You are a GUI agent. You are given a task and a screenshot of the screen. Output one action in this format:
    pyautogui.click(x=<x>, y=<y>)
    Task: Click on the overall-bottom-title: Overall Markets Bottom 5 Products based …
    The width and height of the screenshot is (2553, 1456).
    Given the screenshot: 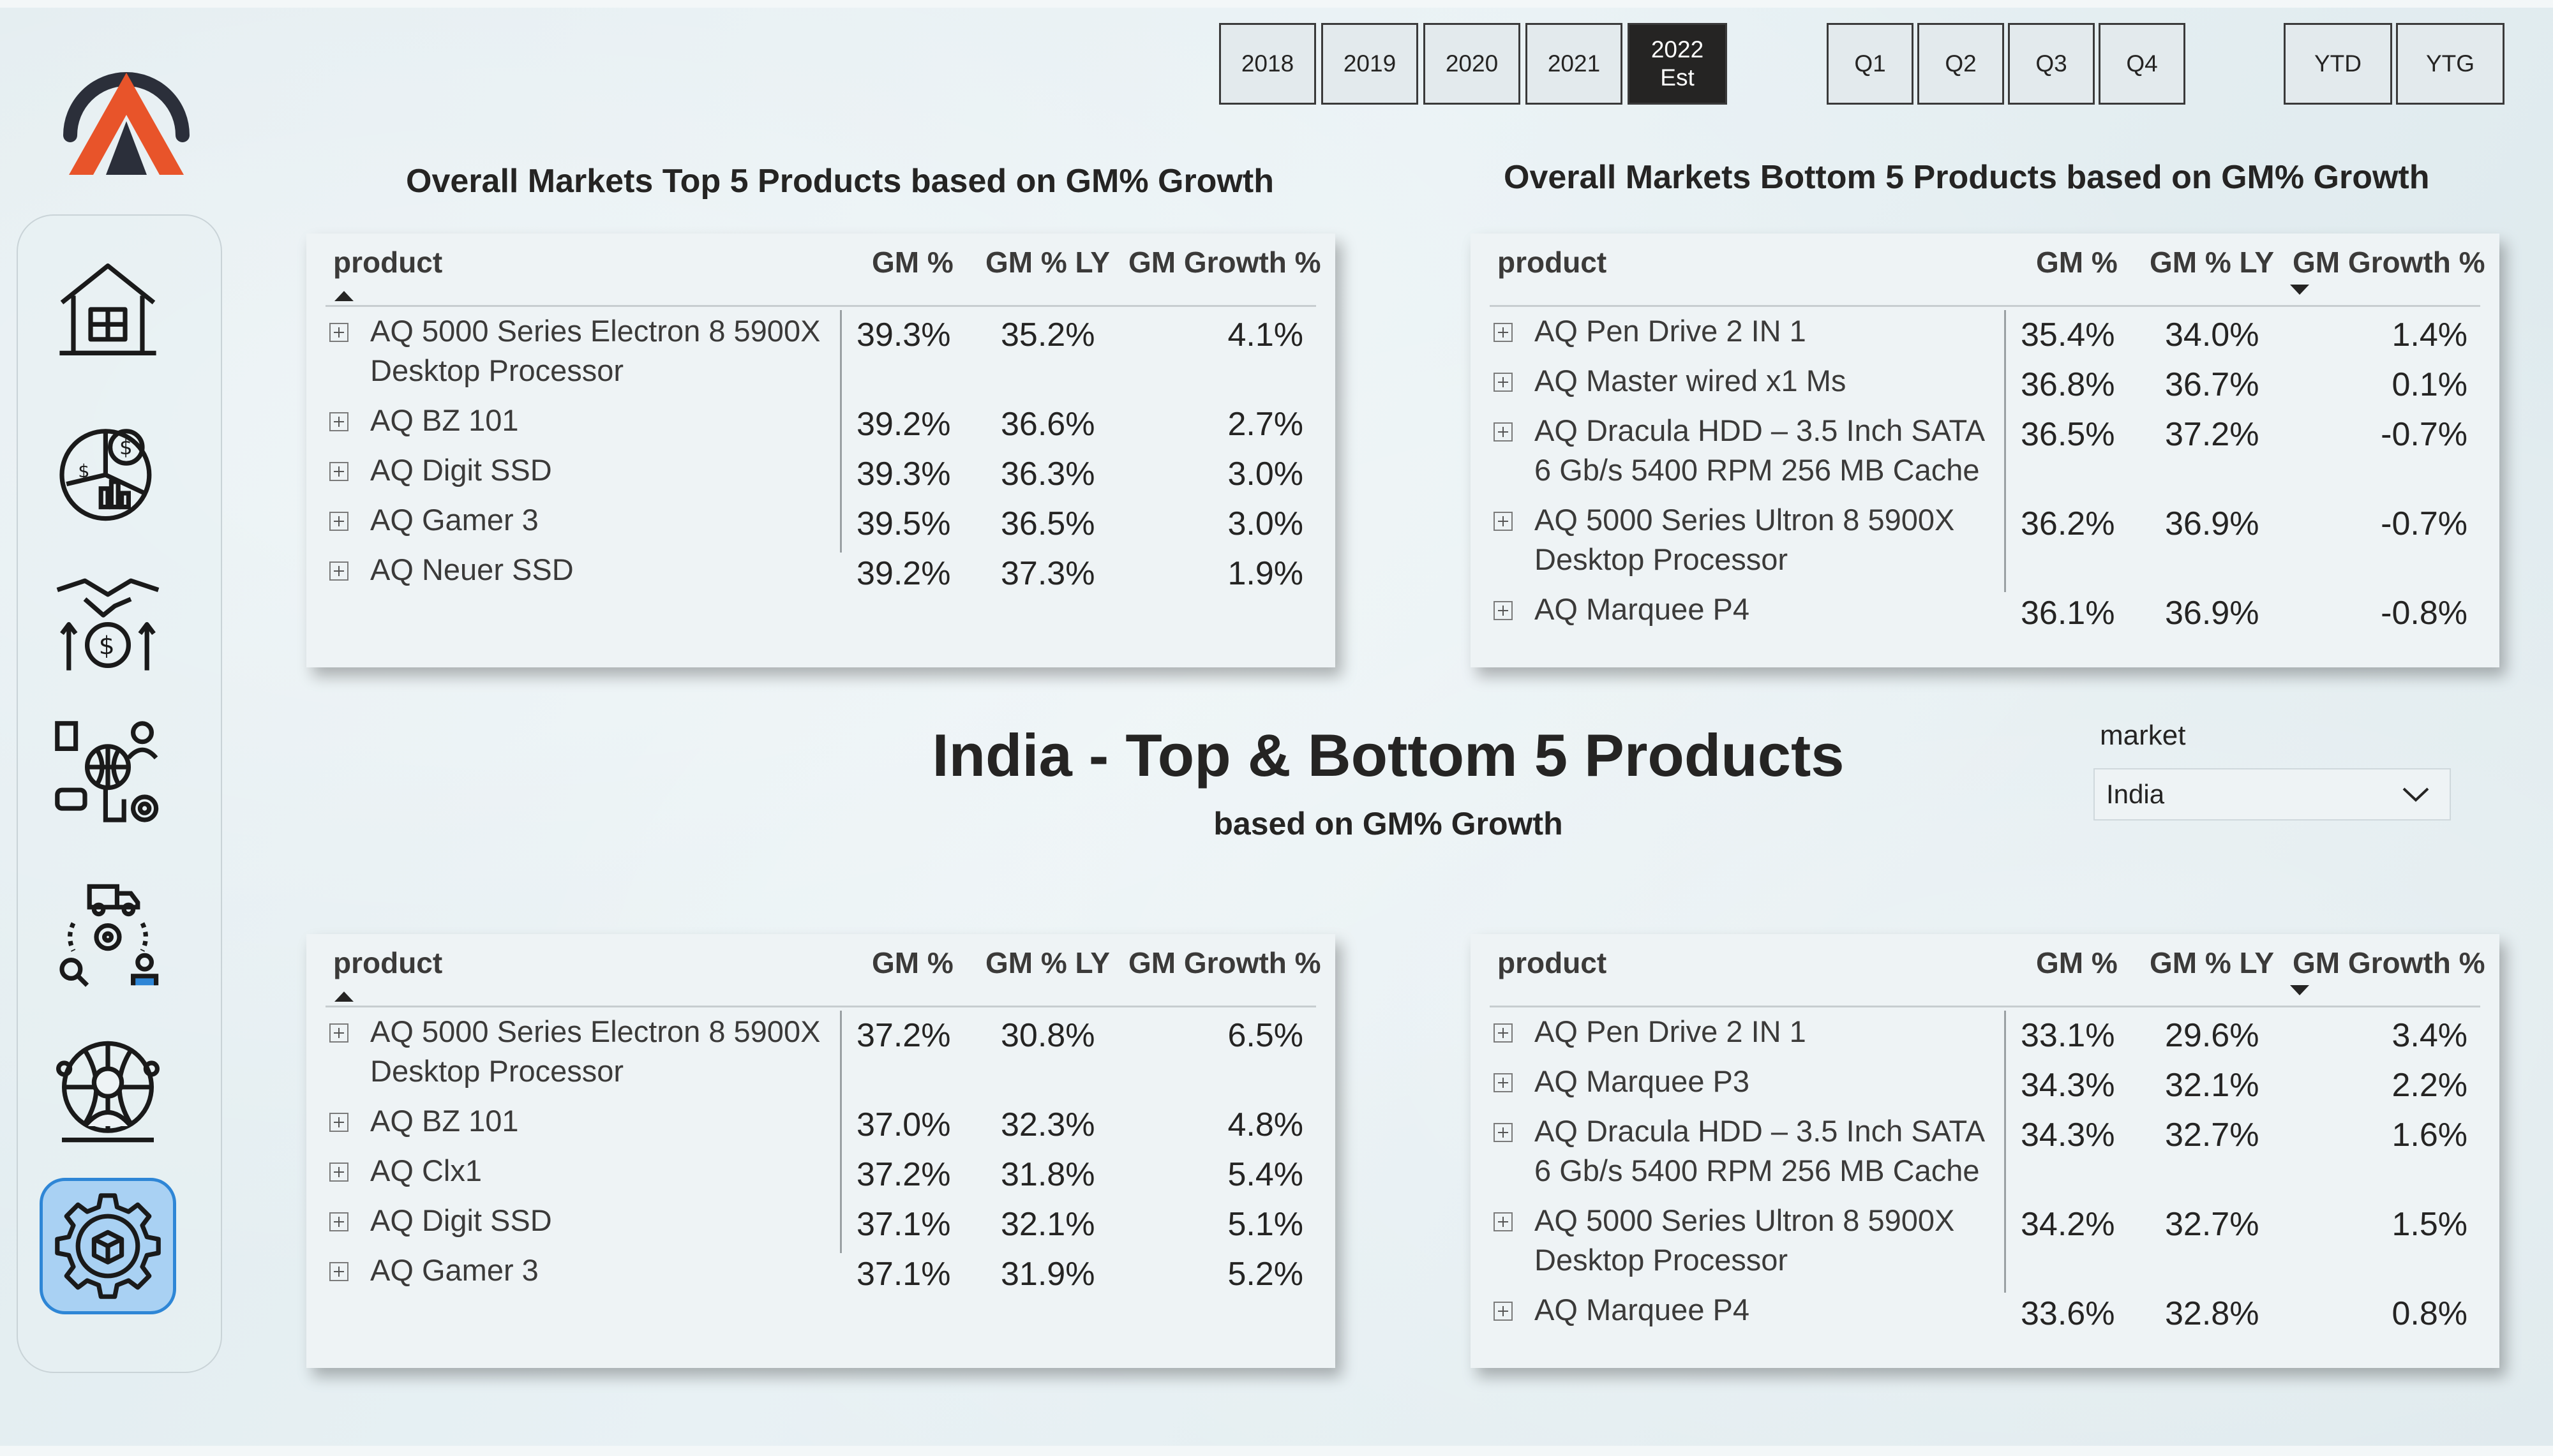 What is the action you would take?
    pyautogui.click(x=1967, y=177)
    